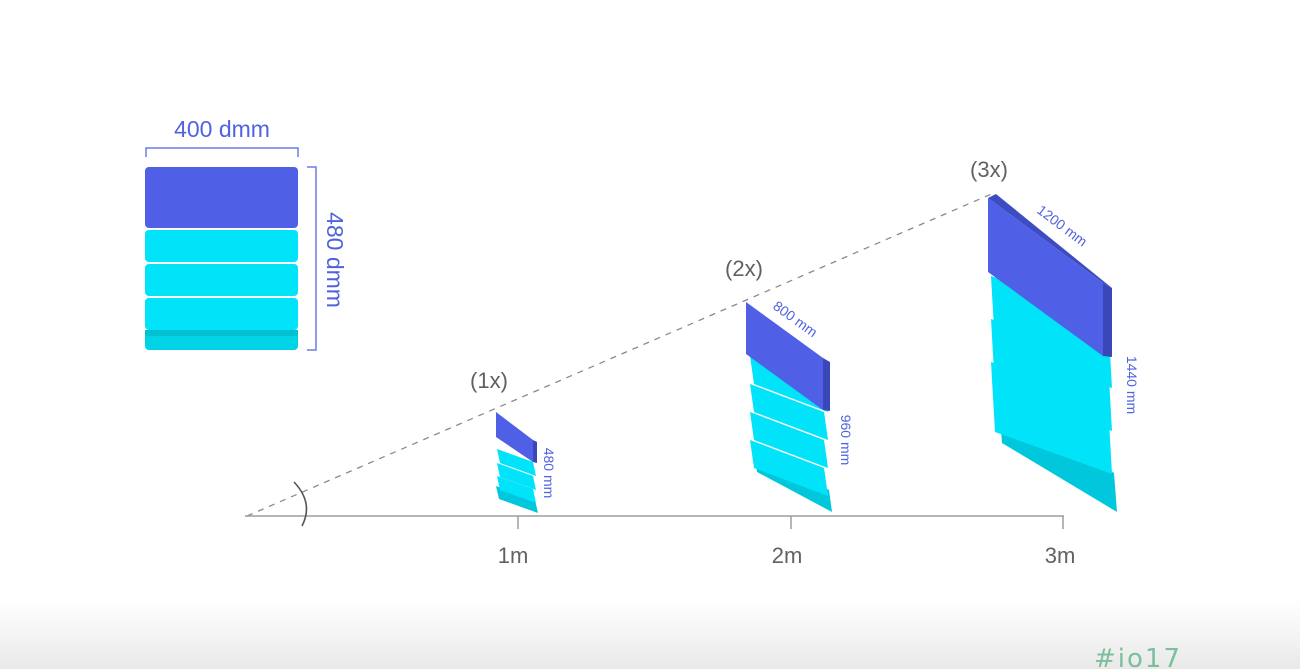 Image resolution: width=1300 pixels, height=669 pixels. Describe the element at coordinates (221, 197) in the screenshot. I see `reference-header-block` at that location.